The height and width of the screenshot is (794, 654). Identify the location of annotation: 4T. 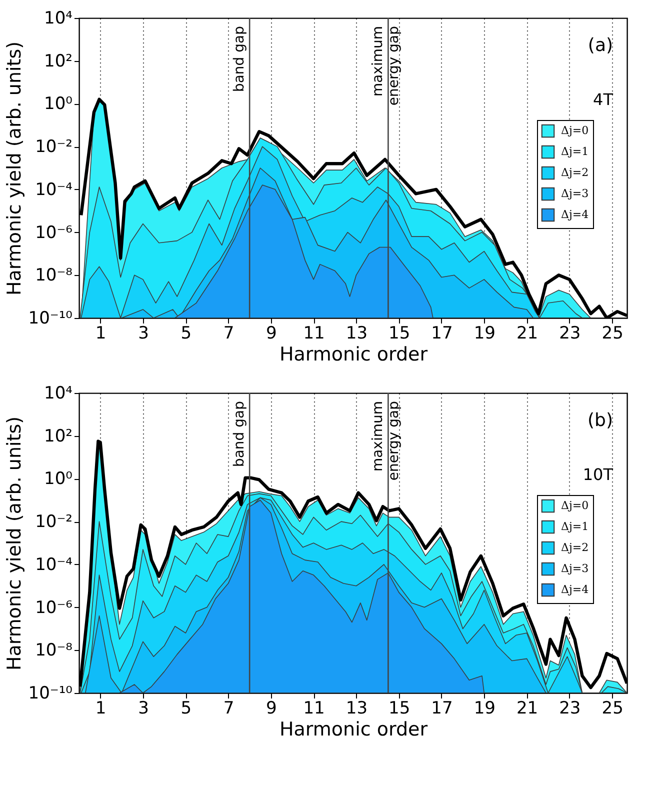
(603, 99).